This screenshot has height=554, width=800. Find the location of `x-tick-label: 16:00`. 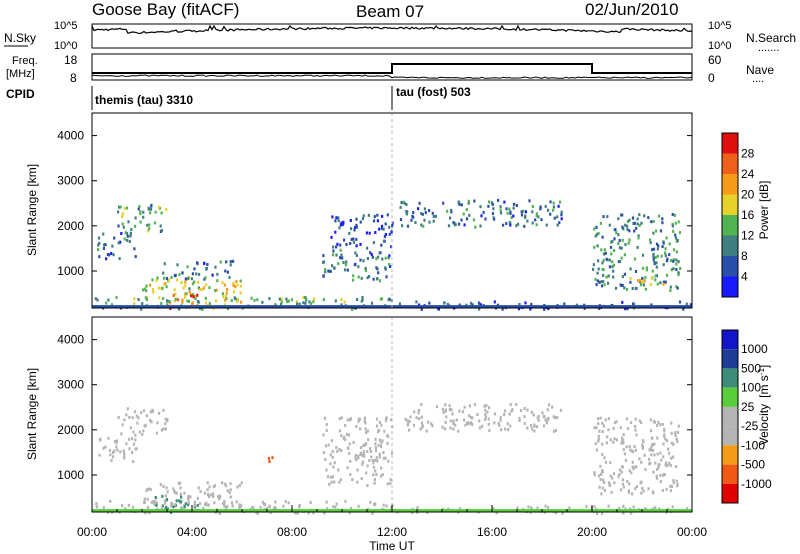

x-tick-label: 16:00 is located at coordinates (492, 532).